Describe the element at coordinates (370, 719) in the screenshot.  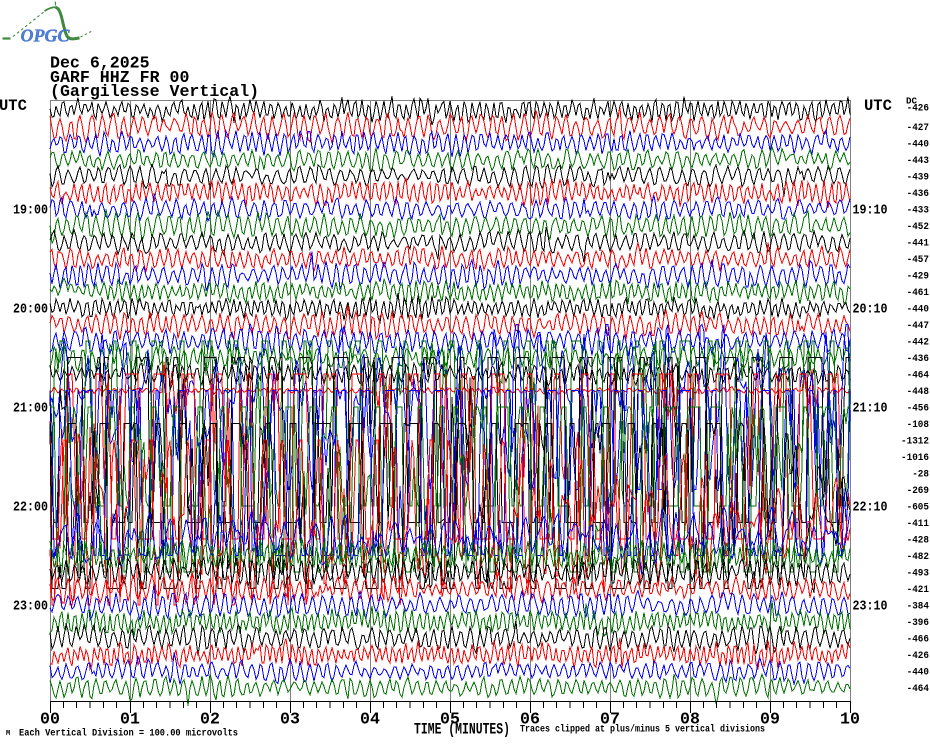
I see `svg-text: 04` at that location.